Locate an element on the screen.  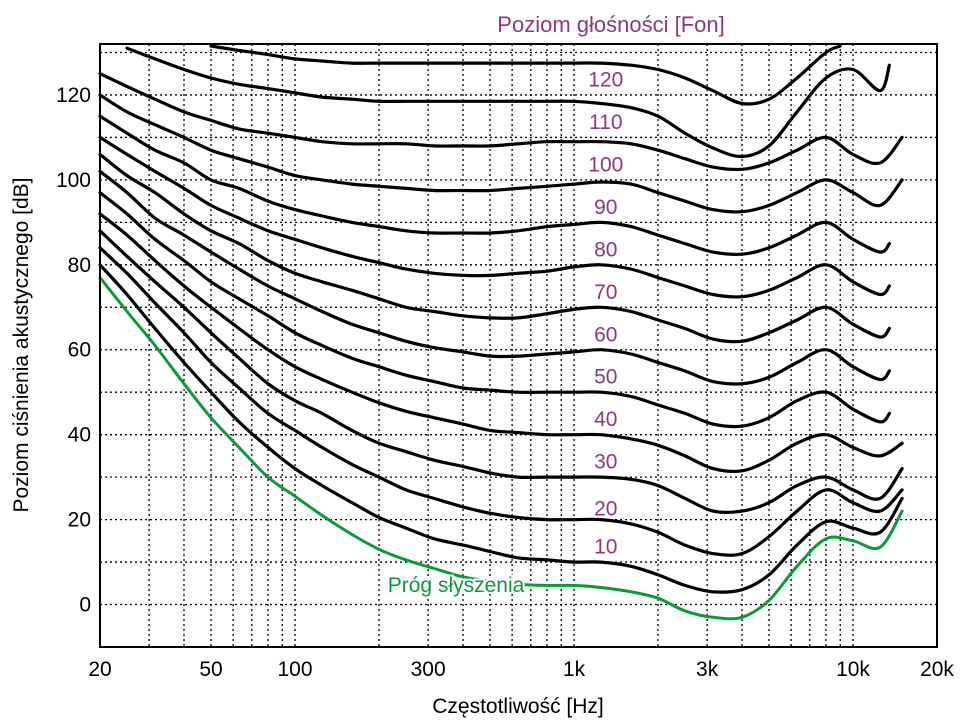
y-tick-label: 100 is located at coordinates (73, 180).